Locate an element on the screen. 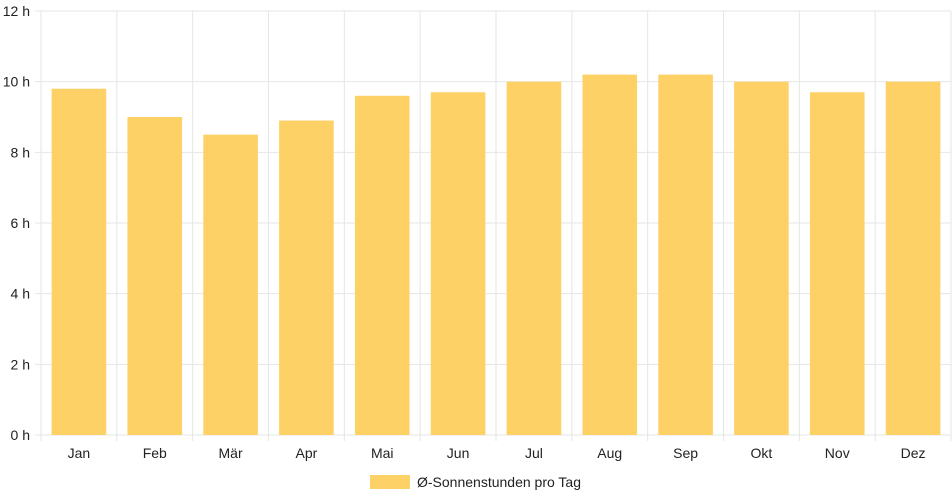 This screenshot has height=500, width=952. bar-apr is located at coordinates (306, 278).